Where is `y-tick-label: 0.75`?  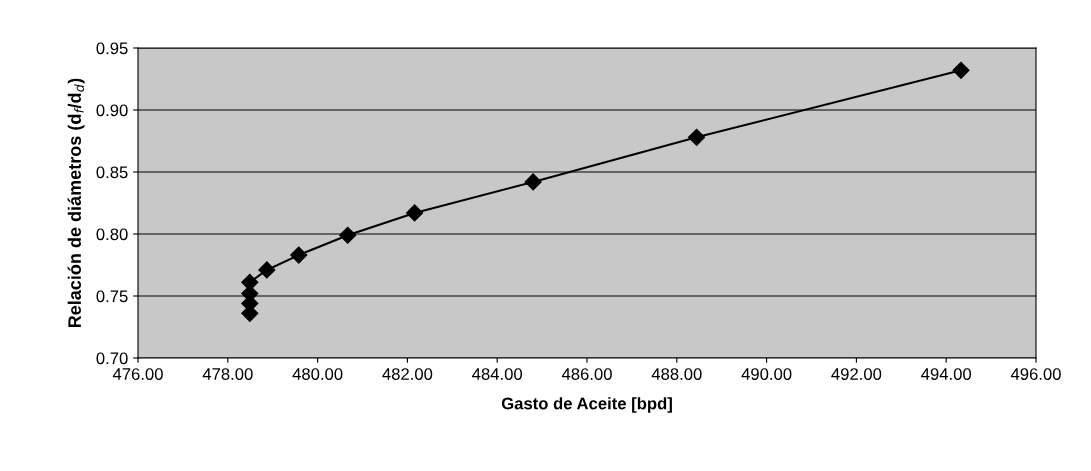 y-tick-label: 0.75 is located at coordinates (112, 296).